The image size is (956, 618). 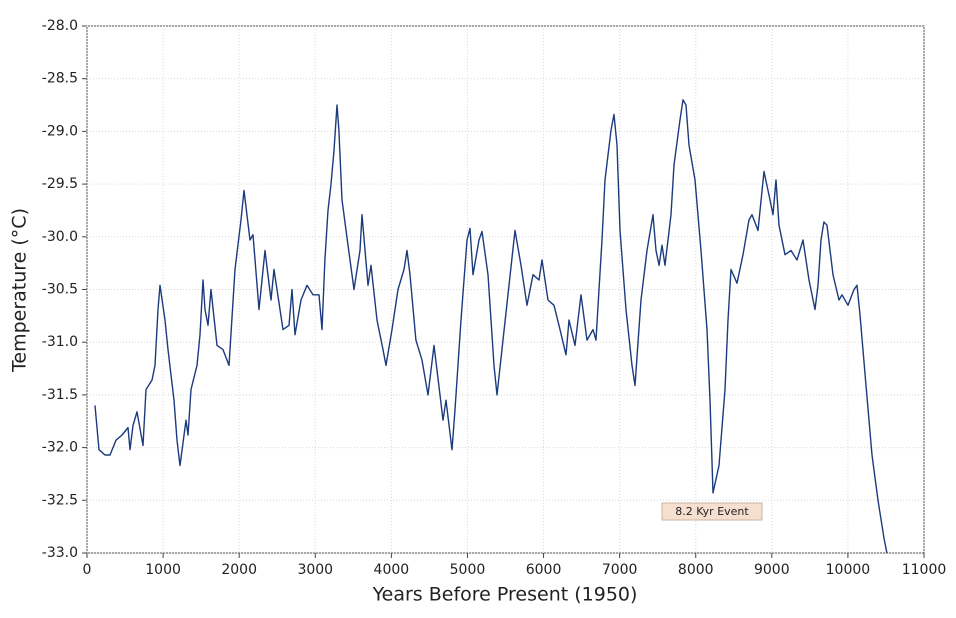 I want to click on y-tick-label: -29.0, so click(x=60, y=131).